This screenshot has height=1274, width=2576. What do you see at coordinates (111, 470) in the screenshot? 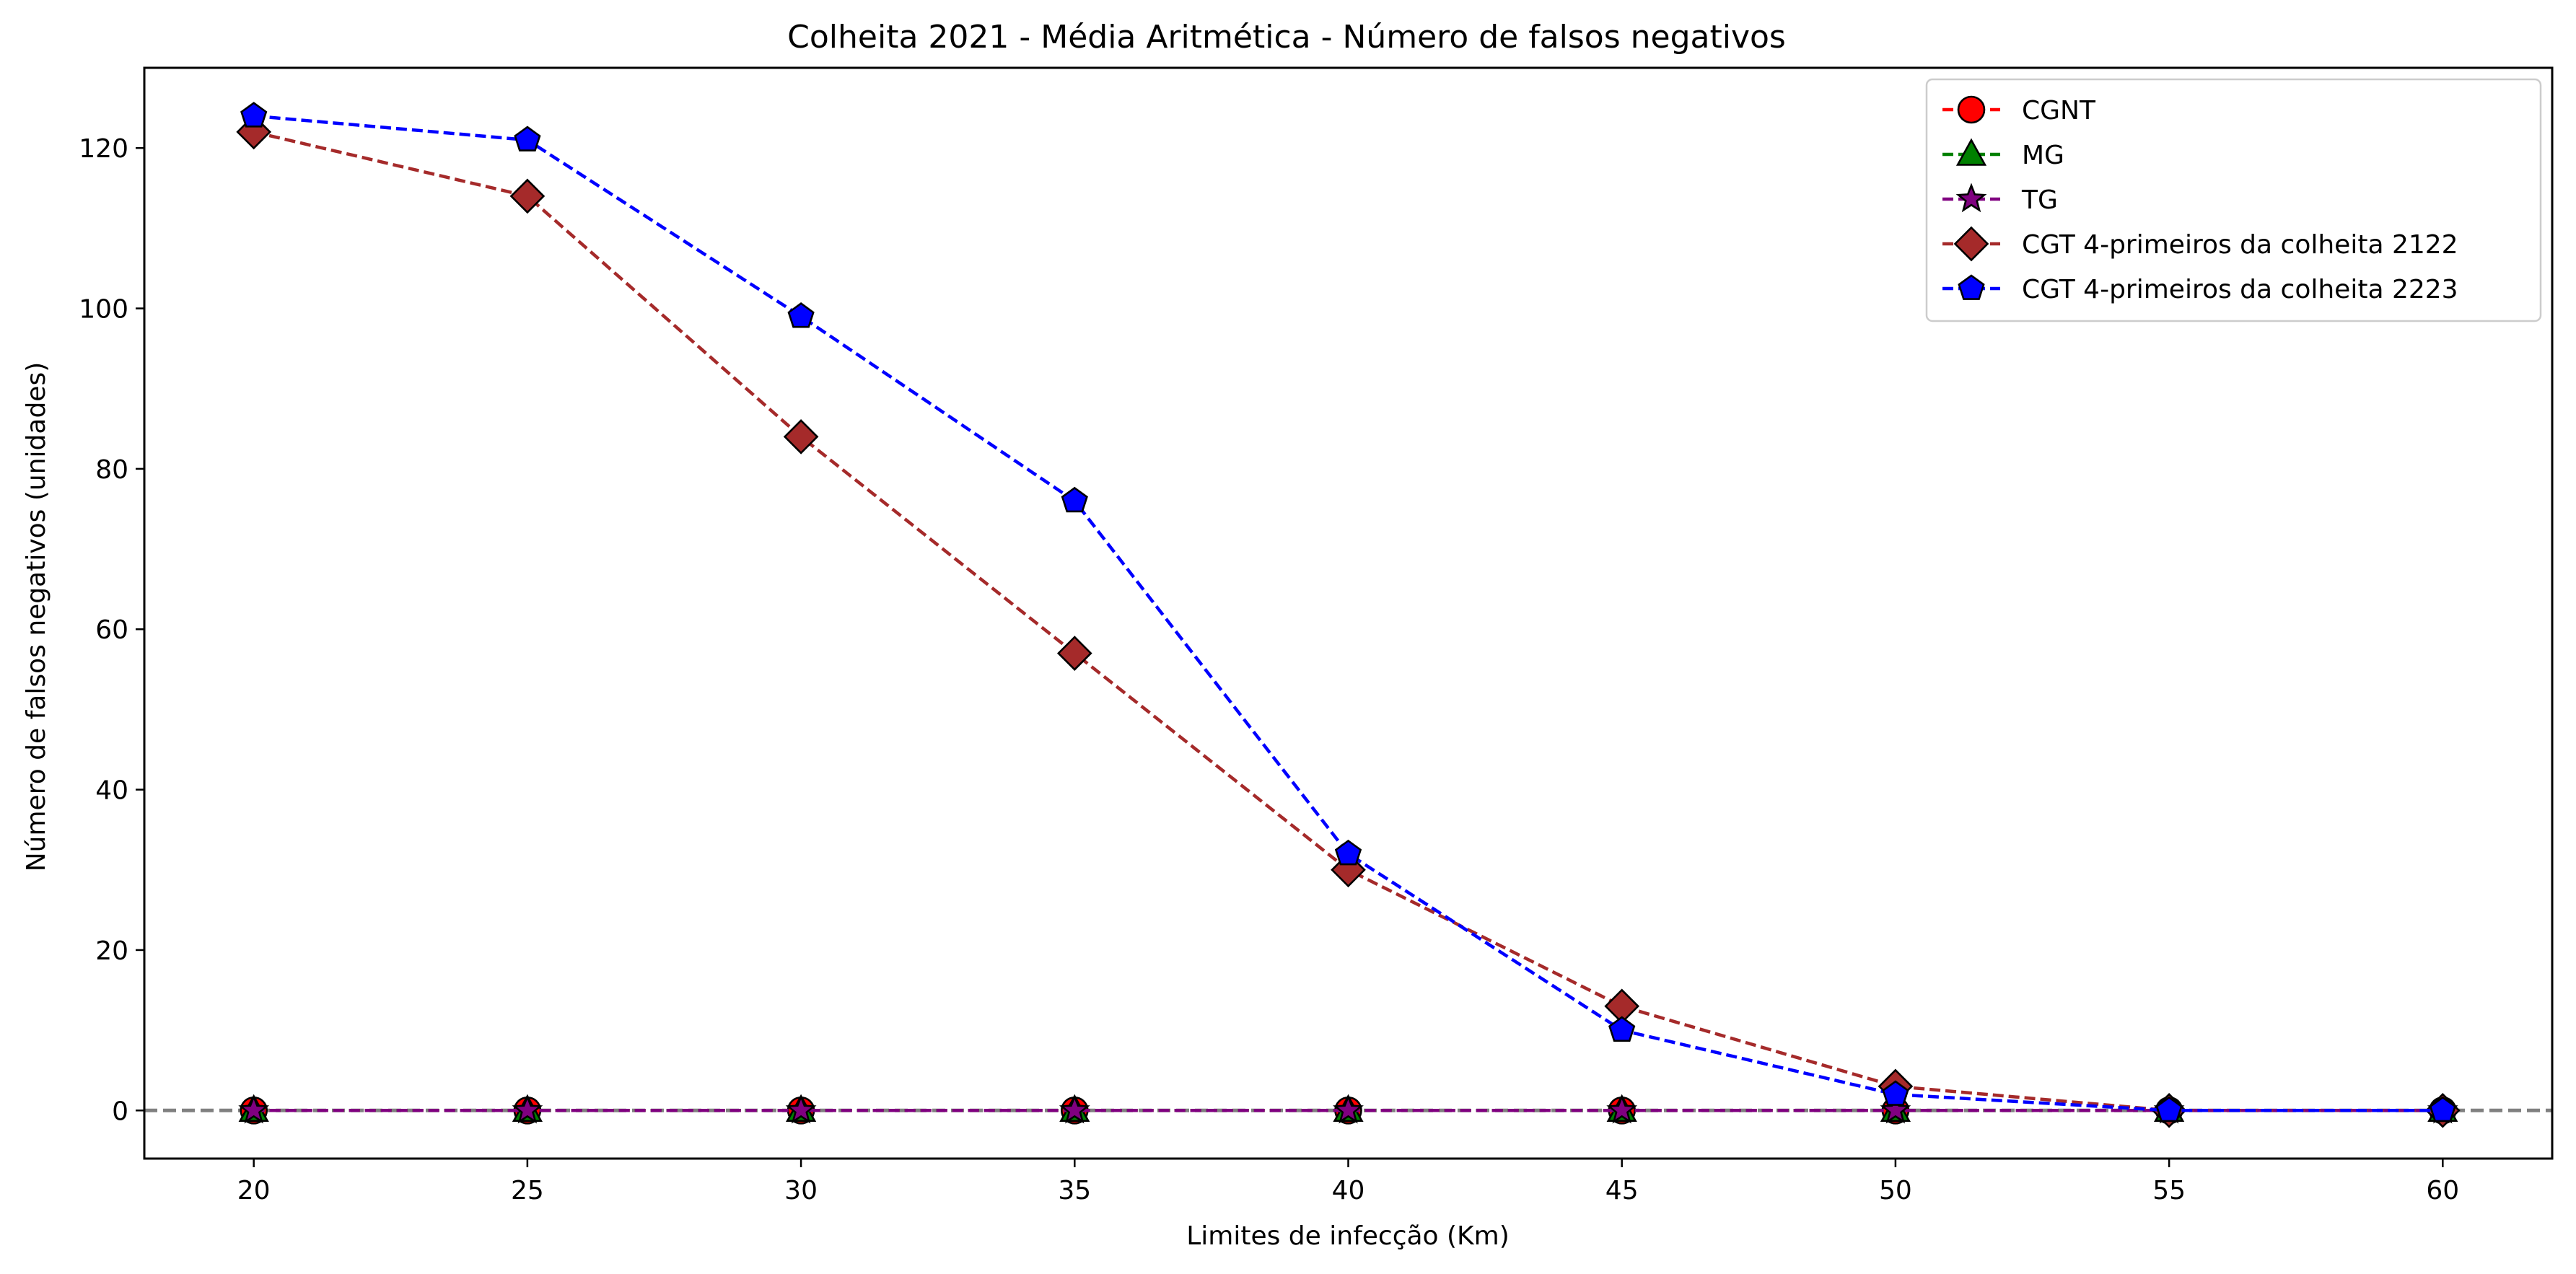
I see `y-tick-label: 80` at bounding box center [111, 470].